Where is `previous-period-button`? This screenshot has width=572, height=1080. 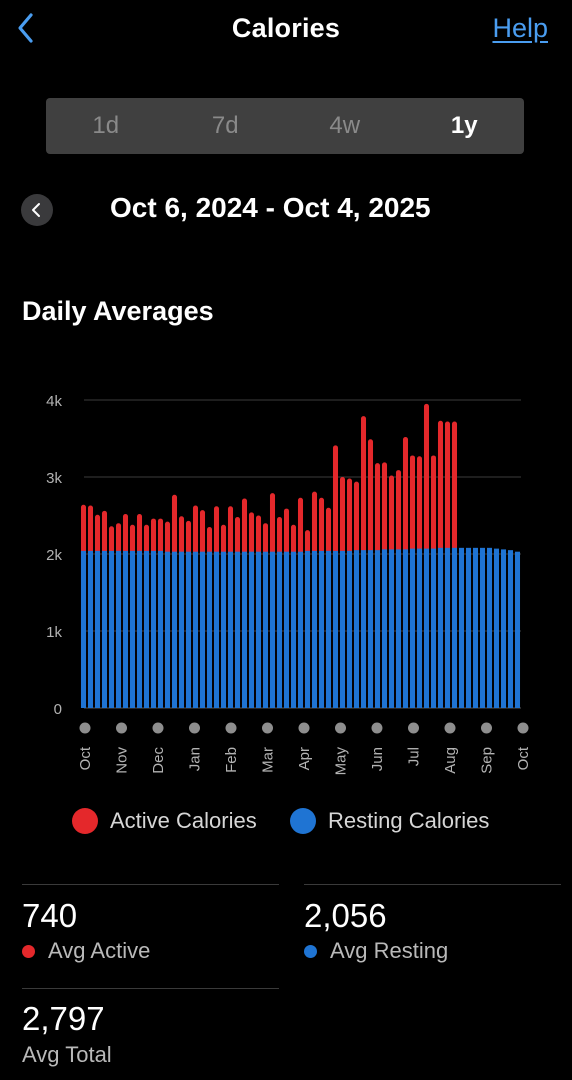 previous-period-button is located at coordinates (37, 210).